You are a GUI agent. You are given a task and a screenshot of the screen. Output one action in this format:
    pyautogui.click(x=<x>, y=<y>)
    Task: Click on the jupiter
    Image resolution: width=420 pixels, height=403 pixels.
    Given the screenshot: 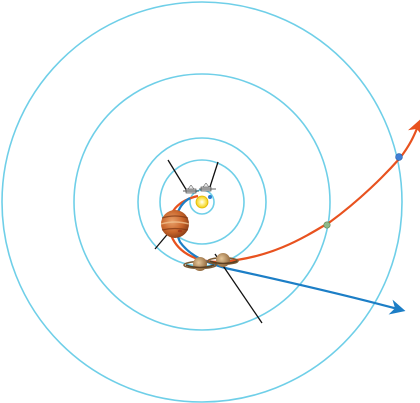 What is the action you would take?
    pyautogui.click(x=175, y=224)
    